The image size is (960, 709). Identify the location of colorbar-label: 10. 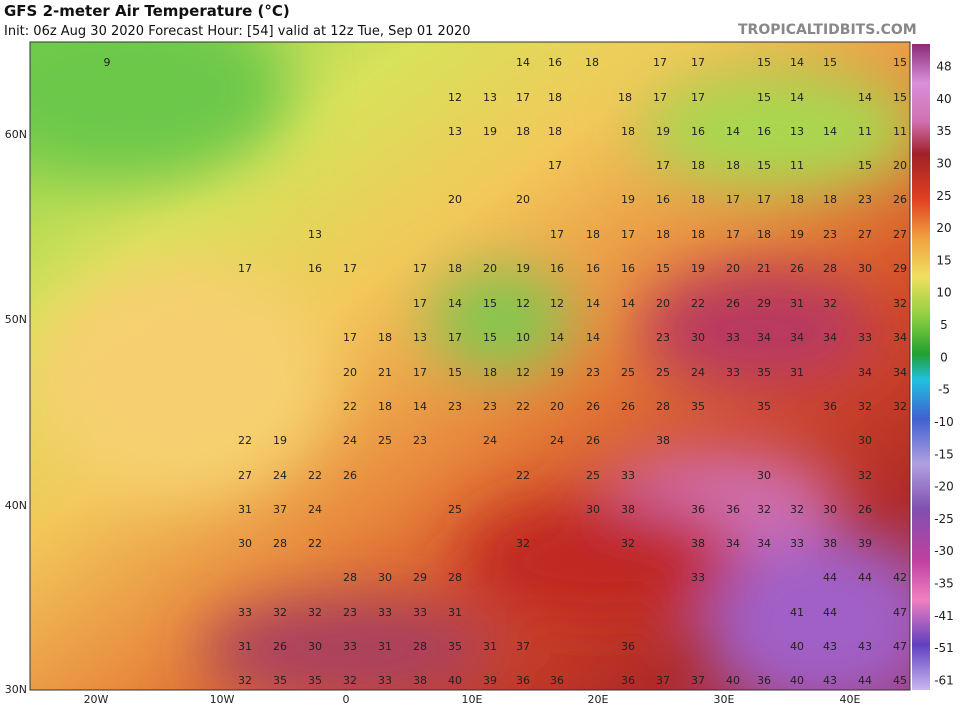
(943, 293).